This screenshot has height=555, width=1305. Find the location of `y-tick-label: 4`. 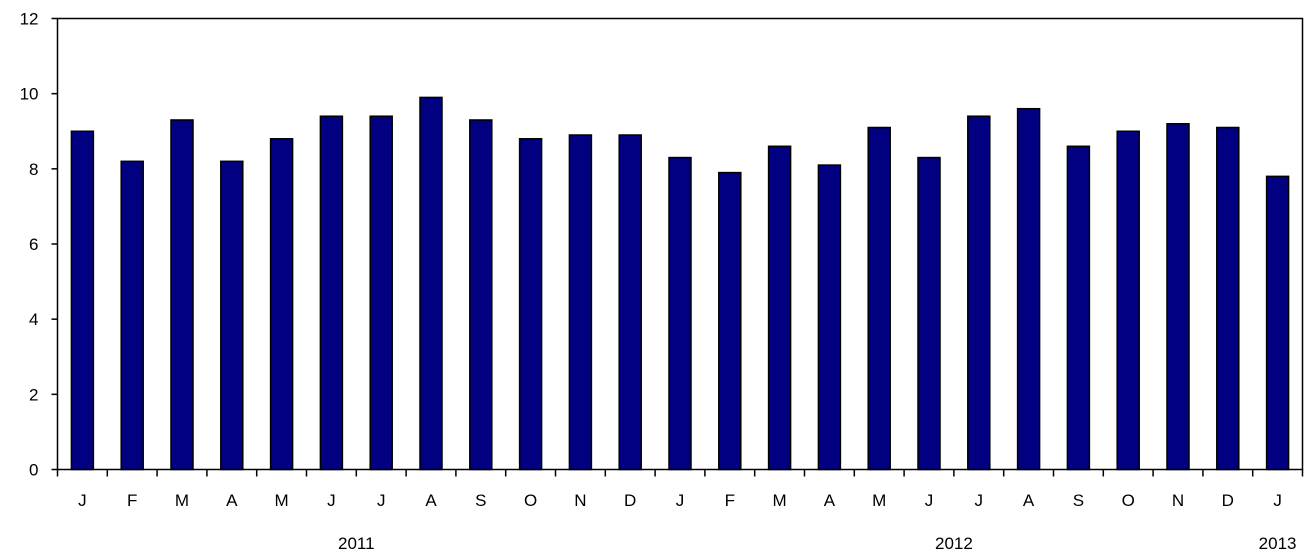

y-tick-label: 4 is located at coordinates (33, 319).